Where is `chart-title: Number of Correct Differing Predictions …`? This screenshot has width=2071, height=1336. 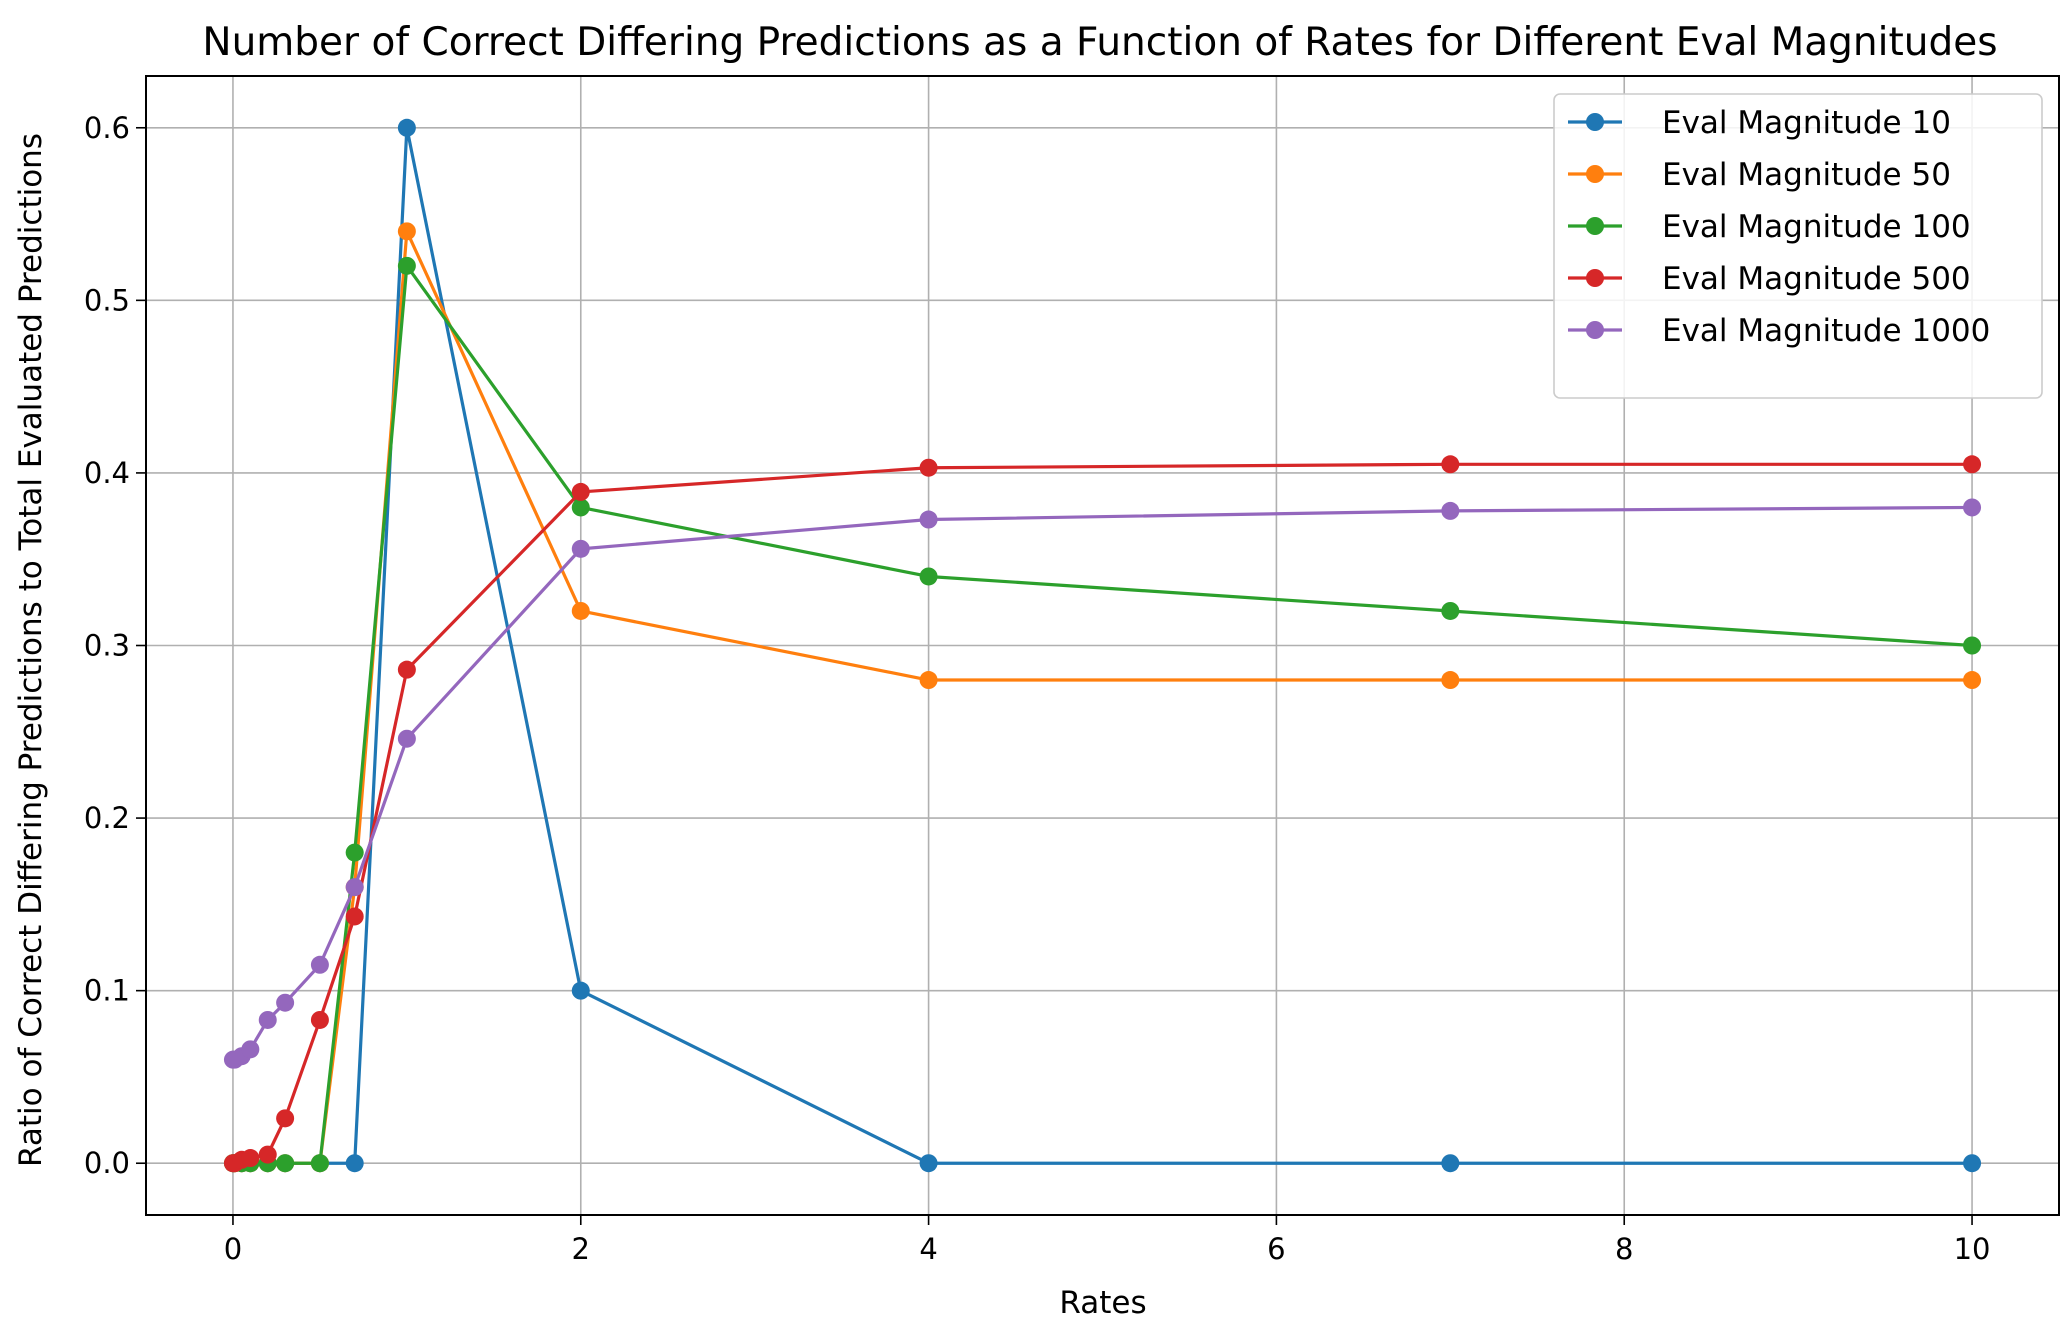 chart-title: Number of Correct Differing Predictions … is located at coordinates (1099, 42).